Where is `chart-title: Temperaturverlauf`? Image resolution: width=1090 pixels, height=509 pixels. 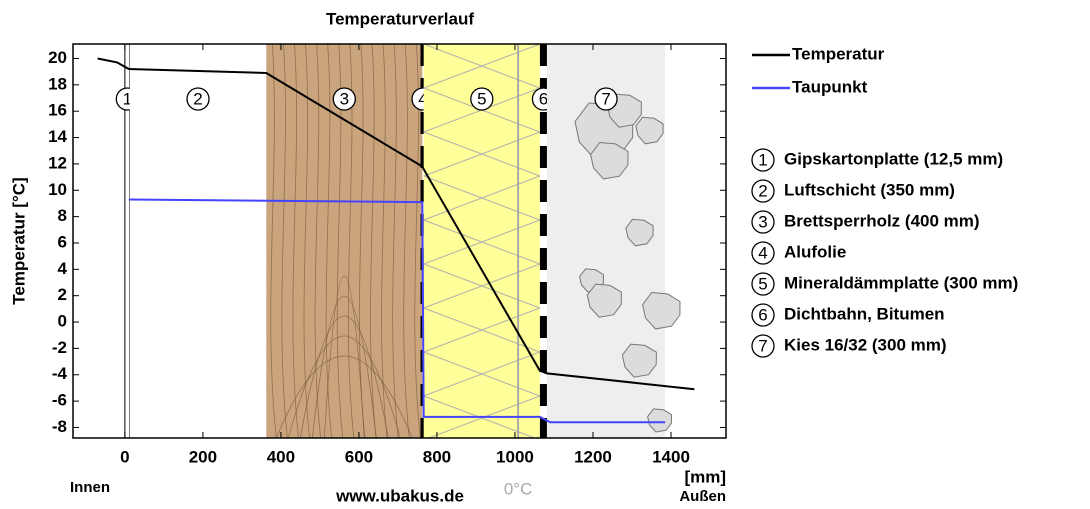
chart-title: Temperaturverlauf is located at coordinates (400, 18).